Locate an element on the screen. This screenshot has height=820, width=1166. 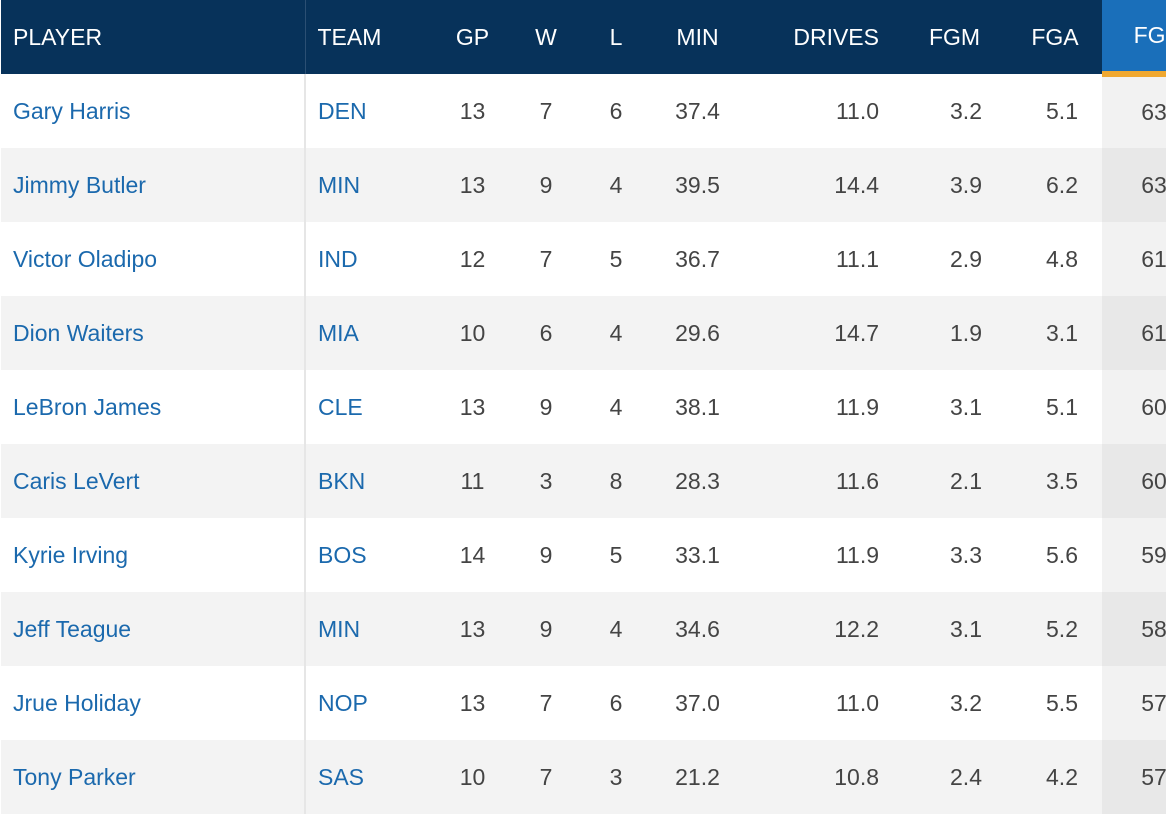
cell-drives: 11.1 is located at coordinates (823, 259).